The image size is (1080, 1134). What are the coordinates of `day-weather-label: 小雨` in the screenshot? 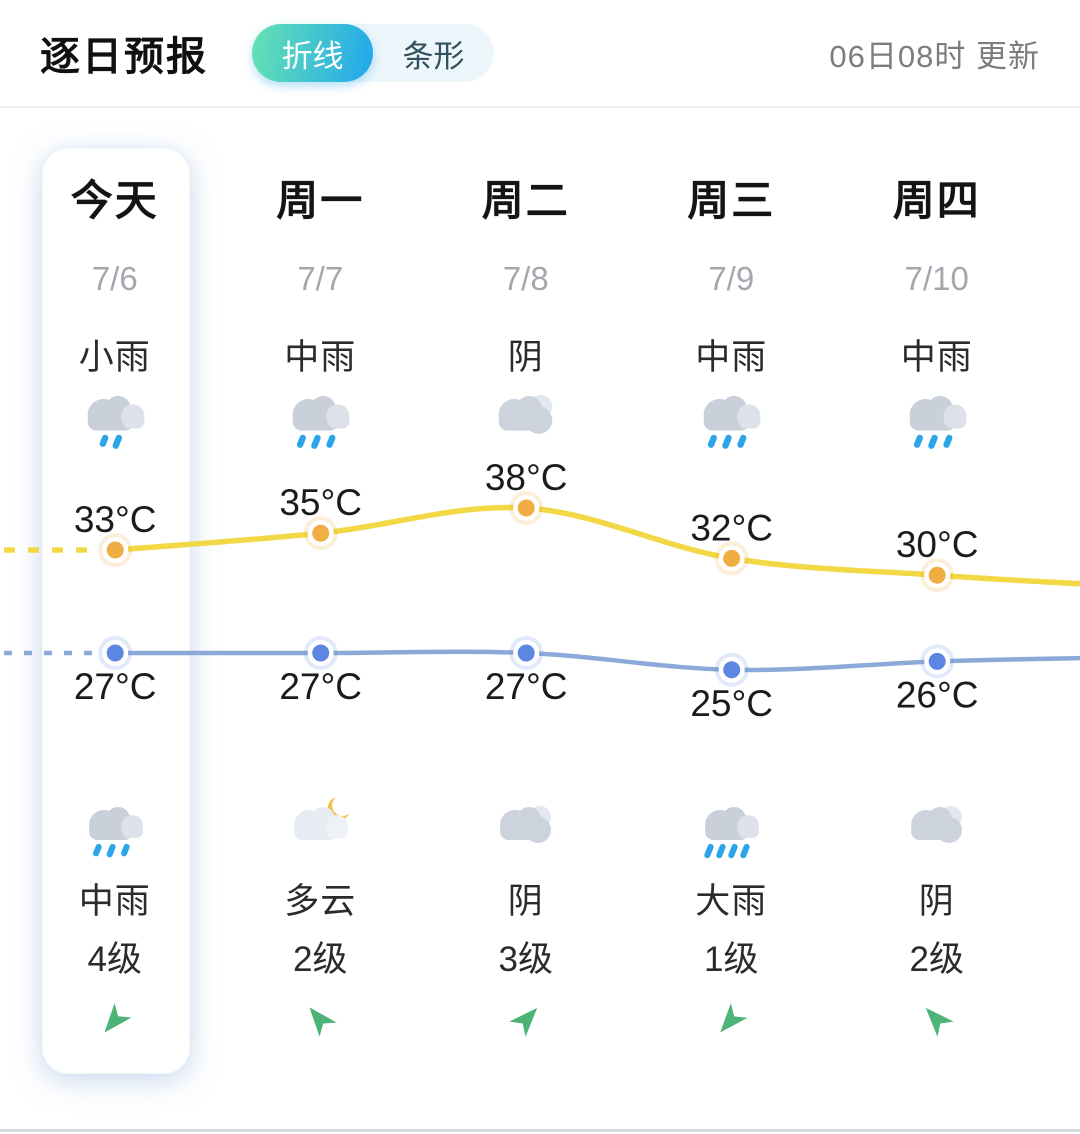 It's located at (114, 357).